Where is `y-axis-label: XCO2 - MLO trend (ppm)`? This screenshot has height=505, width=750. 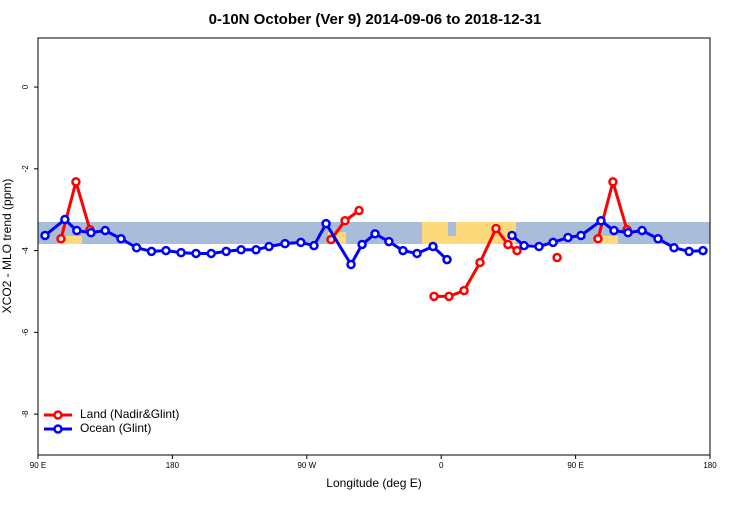 y-axis-label: XCO2 - MLO trend (ppm) is located at coordinates (7, 246).